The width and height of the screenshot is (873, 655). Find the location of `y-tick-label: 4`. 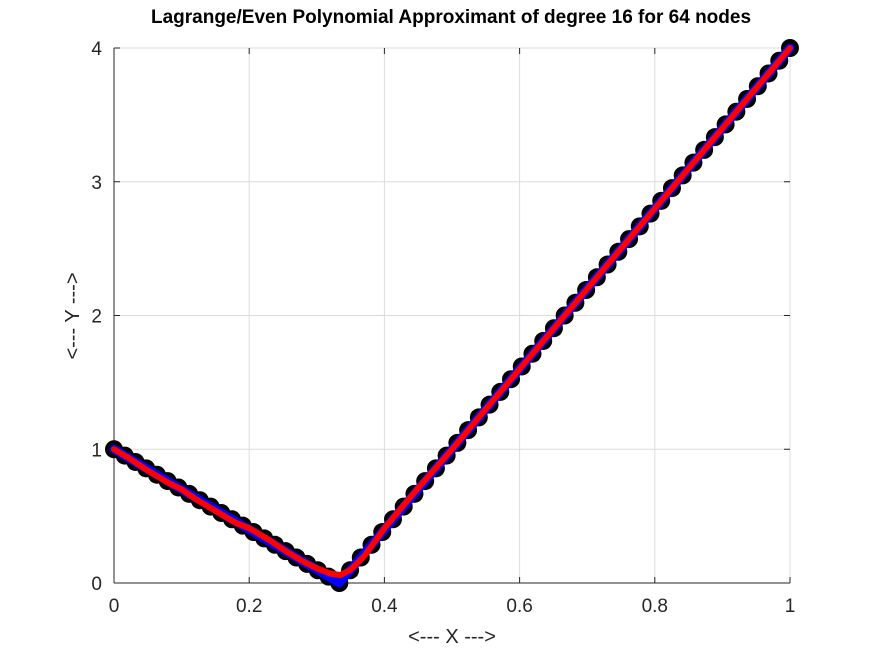

y-tick-label: 4 is located at coordinates (96, 49).